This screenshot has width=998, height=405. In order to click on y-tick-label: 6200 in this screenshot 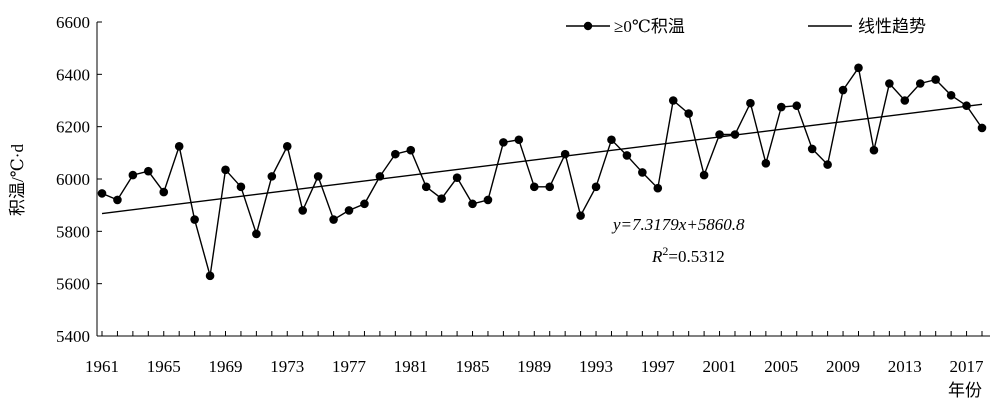, I will do `click(73, 127)`.